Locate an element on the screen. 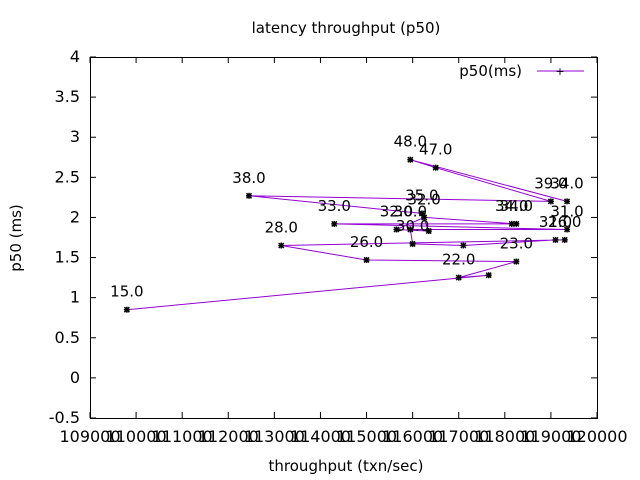 The width and height of the screenshot is (640, 480). x-tick-label: 119000 is located at coordinates (550, 436).